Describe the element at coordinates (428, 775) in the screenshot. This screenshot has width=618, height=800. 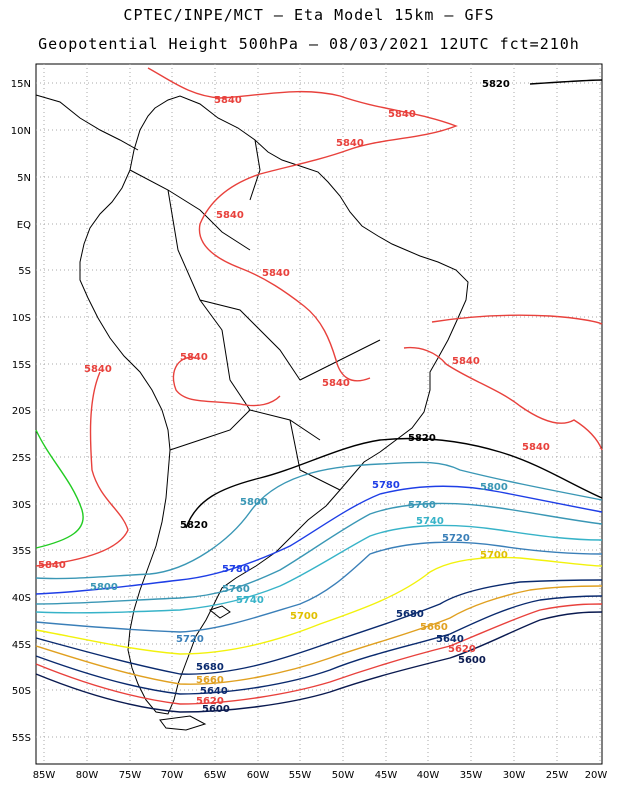
I see `lon-label: 40W` at that location.